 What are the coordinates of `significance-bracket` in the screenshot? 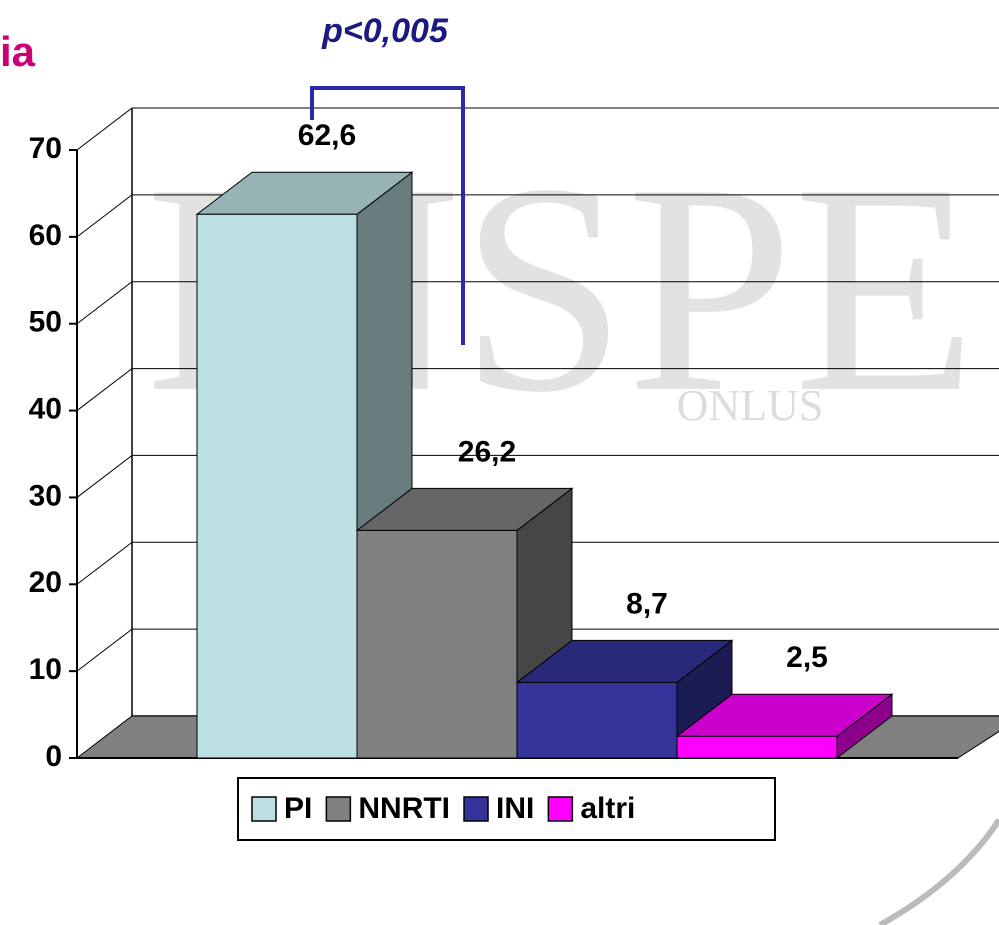 It's located at (387, 215).